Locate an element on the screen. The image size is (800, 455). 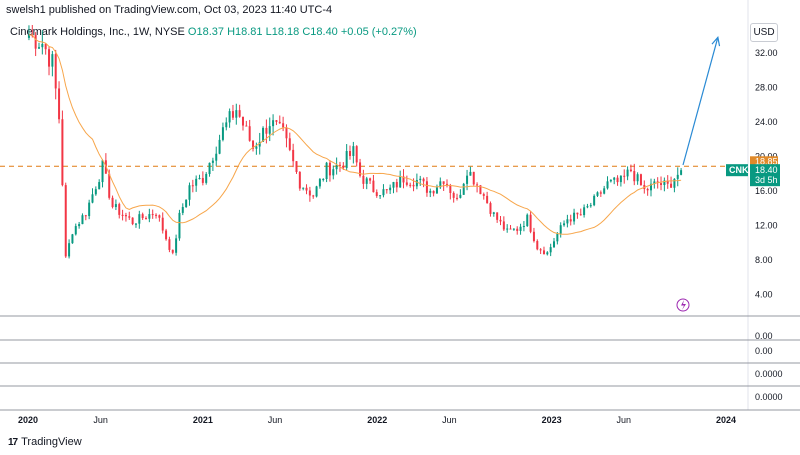
tradingview-logo: 17 TradingView is located at coordinates (45, 442).